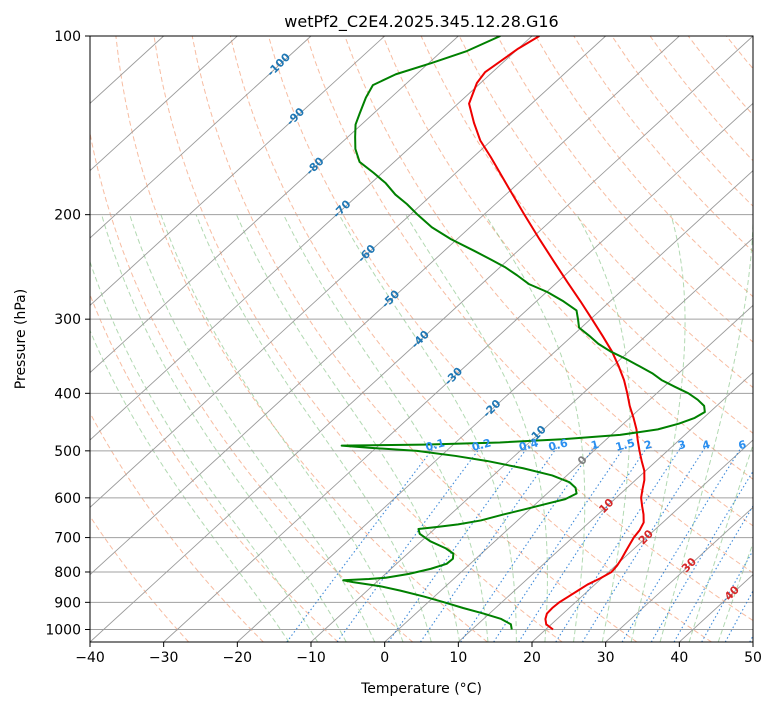 Image resolution: width=775 pixels, height=712 pixels. What do you see at coordinates (67, 394) in the screenshot?
I see `p-tick-label: 400` at bounding box center [67, 394].